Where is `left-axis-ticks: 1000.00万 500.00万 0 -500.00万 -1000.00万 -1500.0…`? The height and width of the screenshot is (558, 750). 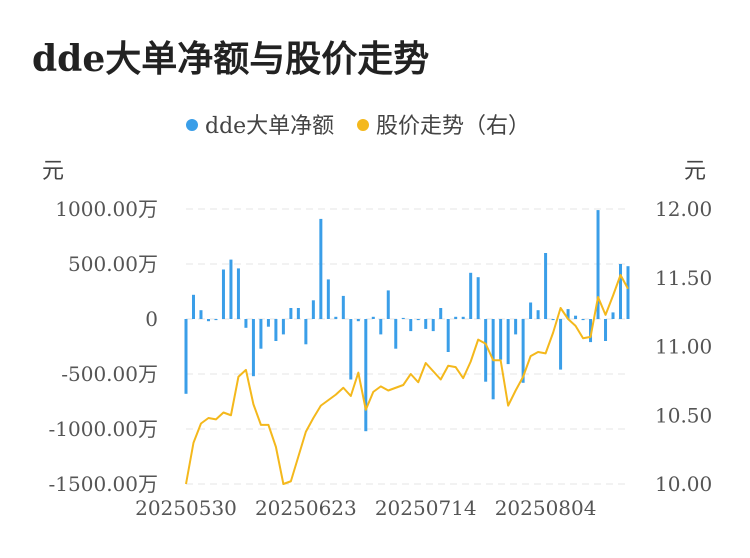
left-axis-ticks: 1000.00万 500.00万 0 -500.00万 -1000.00万 -1500.0… is located at coordinates (103, 346).